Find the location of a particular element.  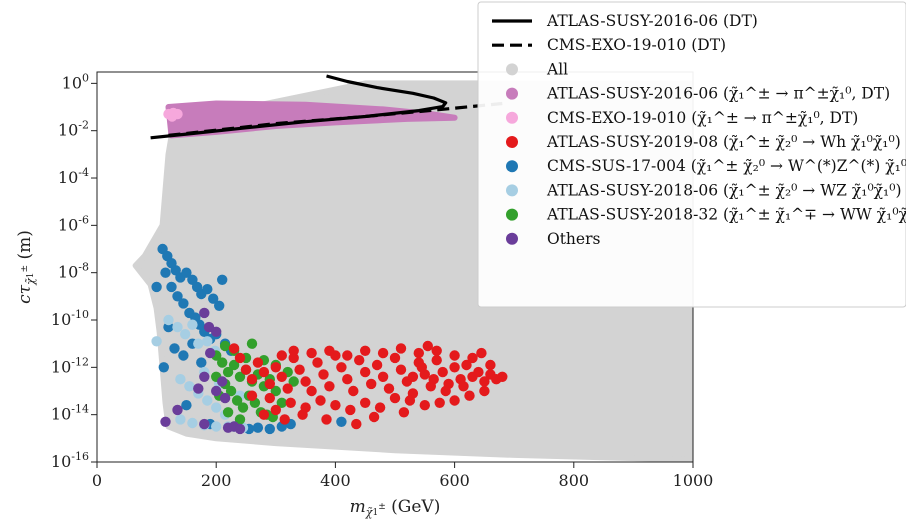

legend-label-line_atlas: ATLAS-SUSY-2016-06 (DT) is located at coordinates (652, 21).